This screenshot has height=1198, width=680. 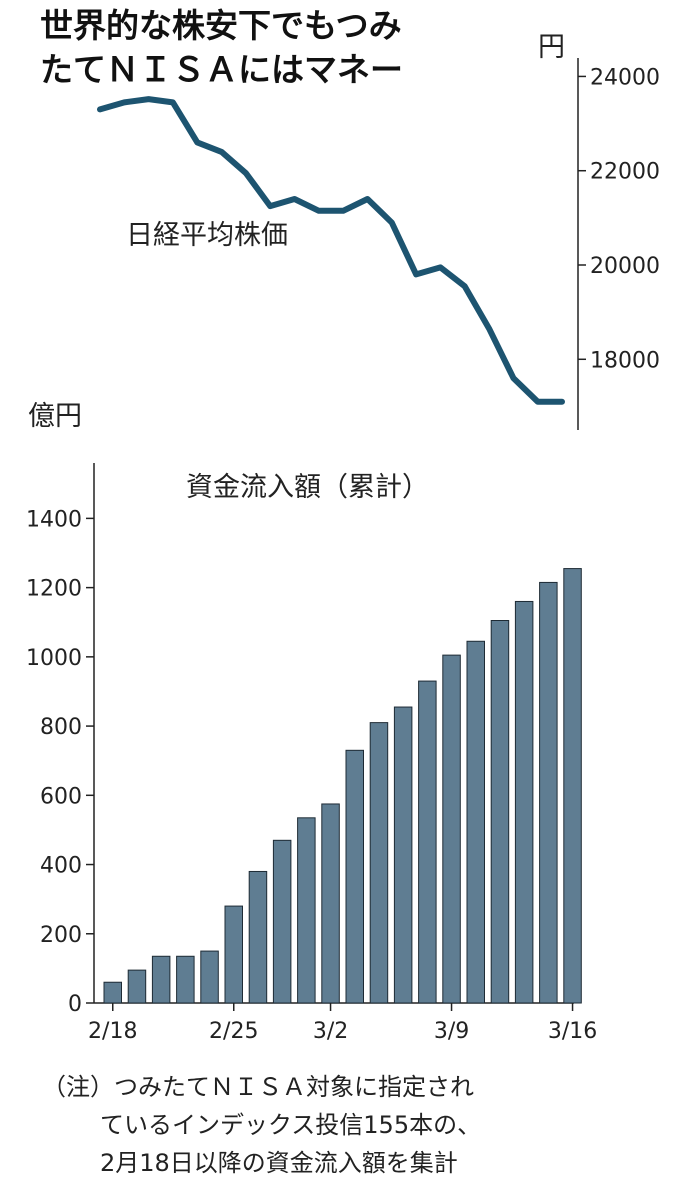 What do you see at coordinates (291, 1125) in the screenshot?
I see `footnote-line-2: ているインデックス投信155本の、` at bounding box center [291, 1125].